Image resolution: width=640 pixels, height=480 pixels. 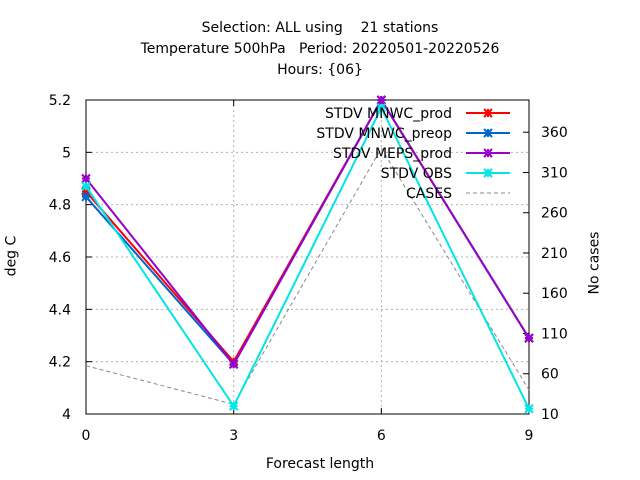 I want to click on legend-label-stdv-mnwc-prod: STDV MNWC_prod, so click(x=388, y=114).